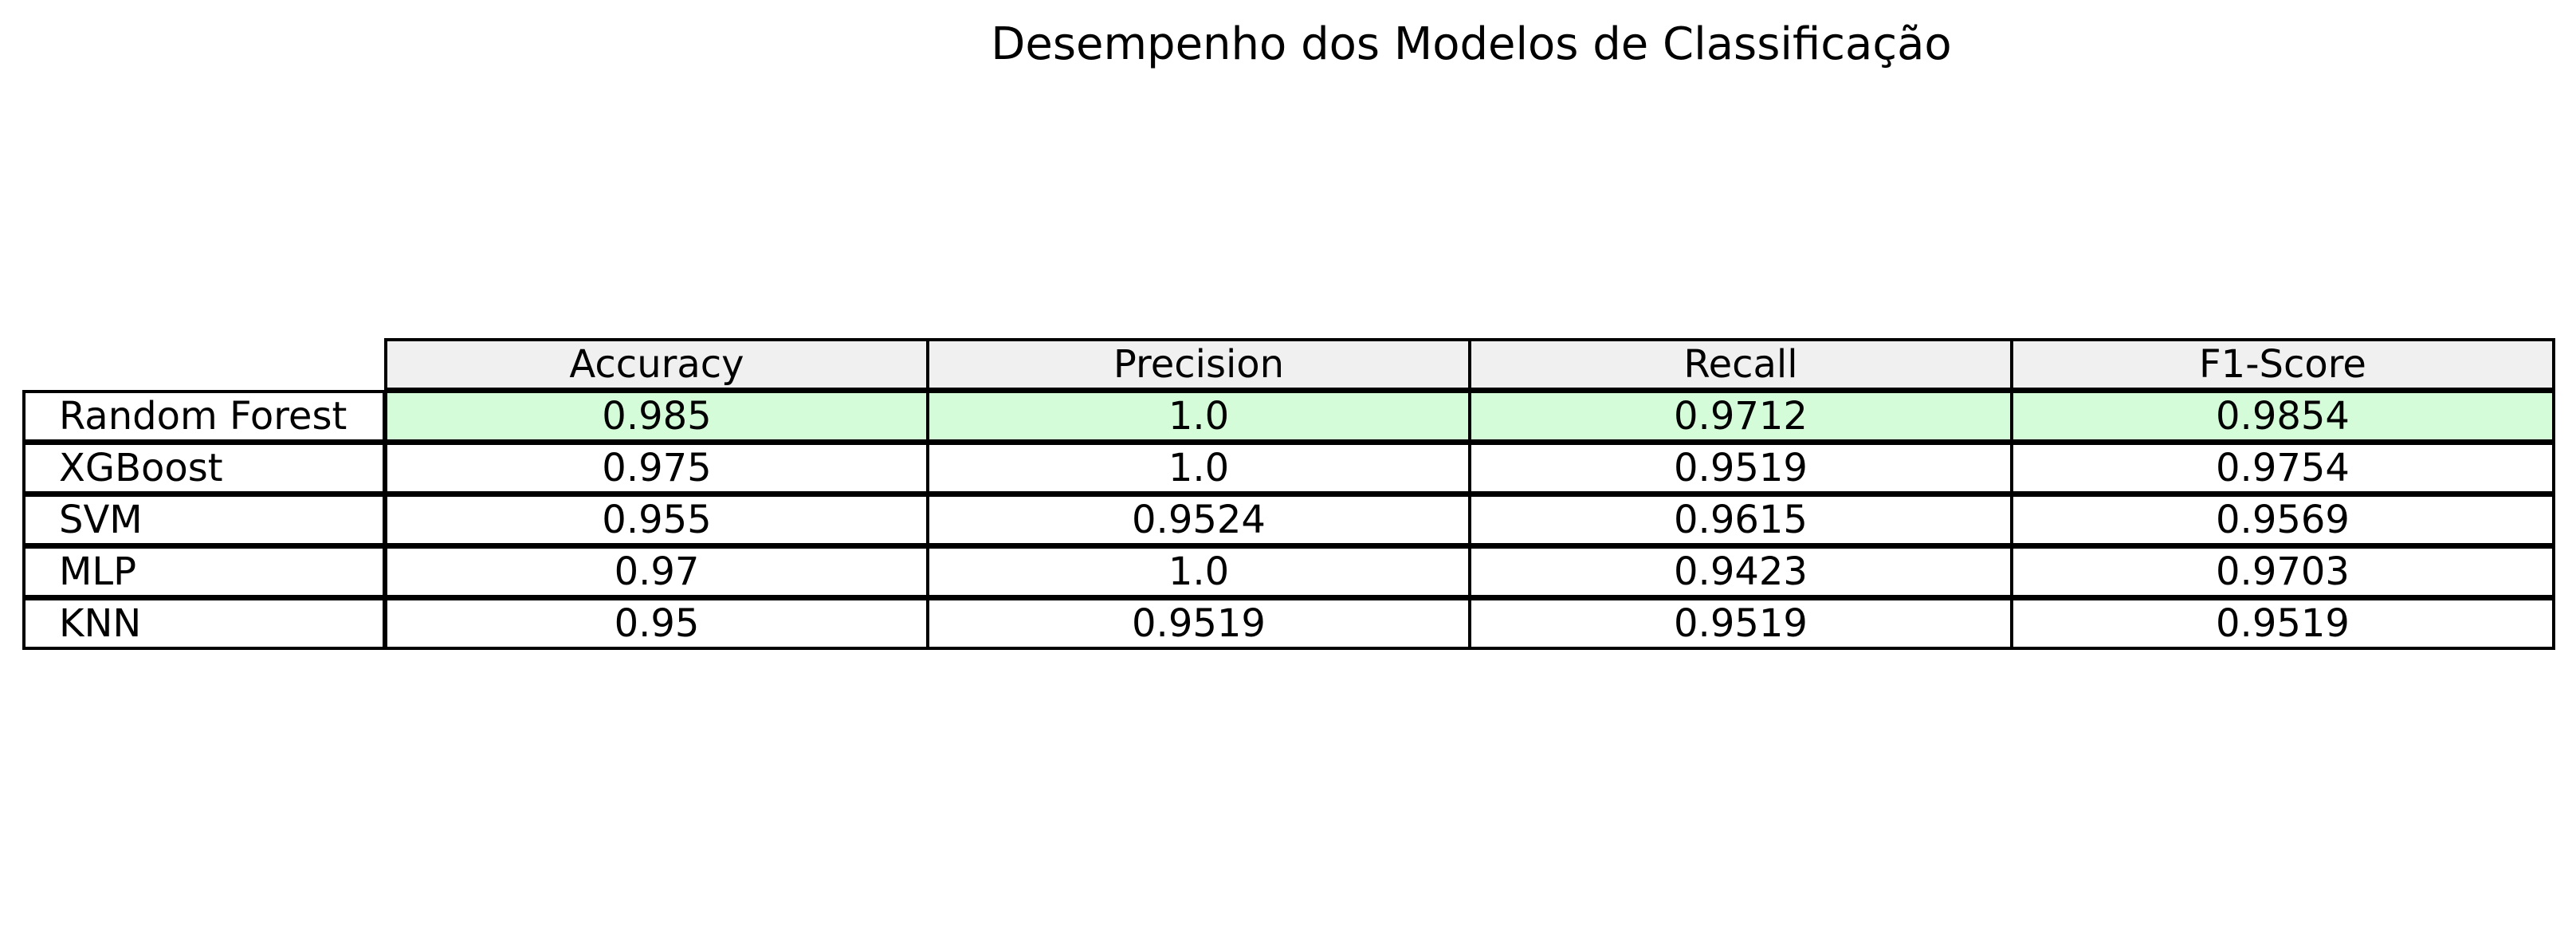  What do you see at coordinates (204, 416) in the screenshot?
I see `row-label-random-forest: Random Forest` at bounding box center [204, 416].